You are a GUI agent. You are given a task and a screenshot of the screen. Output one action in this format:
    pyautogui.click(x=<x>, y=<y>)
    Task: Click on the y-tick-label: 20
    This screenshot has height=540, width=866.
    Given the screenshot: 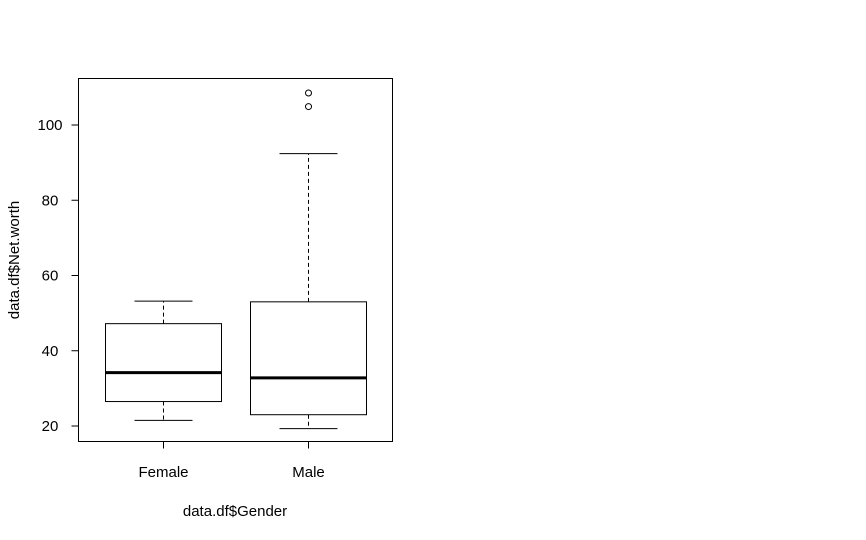 What is the action you would take?
    pyautogui.click(x=50, y=426)
    